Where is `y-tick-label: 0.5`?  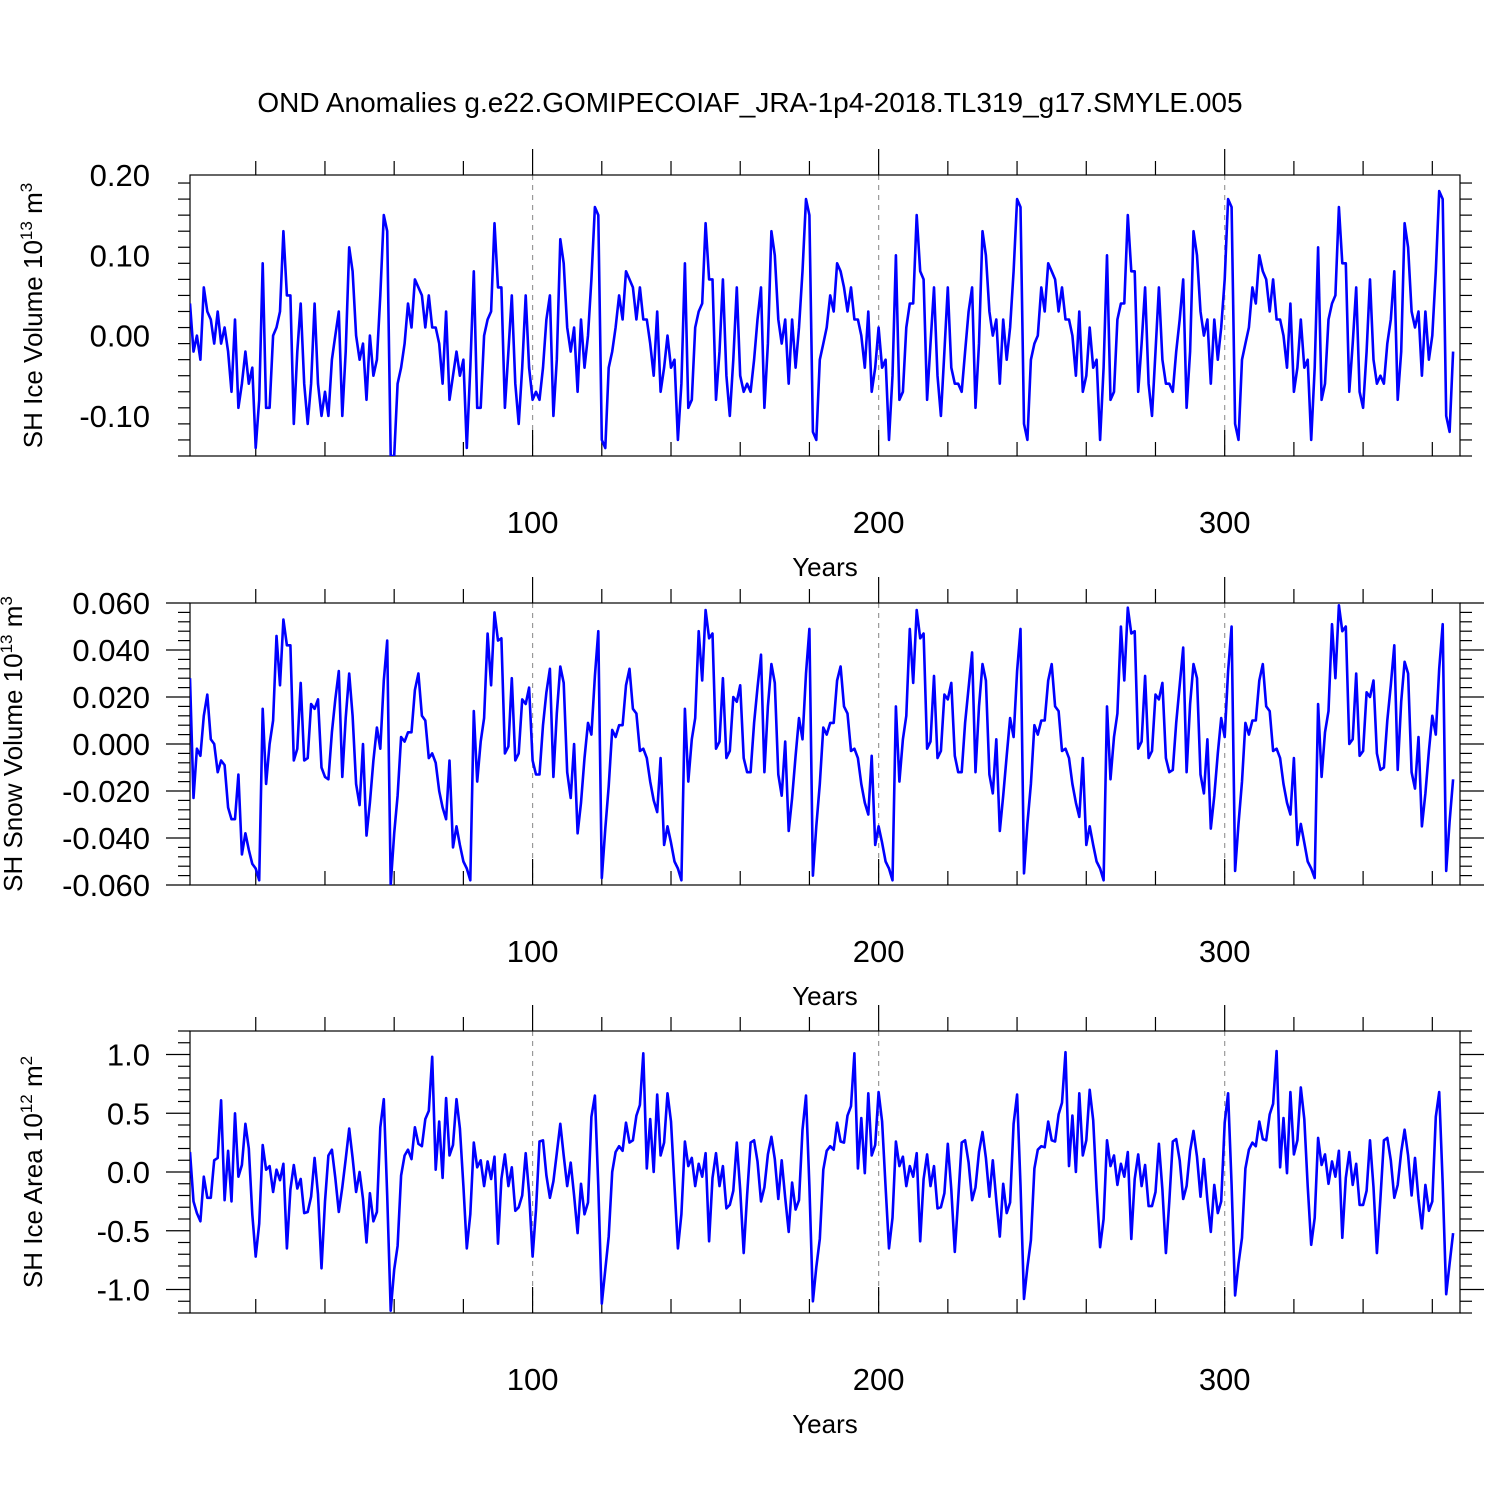
y-tick-label: 0.5 is located at coordinates (128, 1113).